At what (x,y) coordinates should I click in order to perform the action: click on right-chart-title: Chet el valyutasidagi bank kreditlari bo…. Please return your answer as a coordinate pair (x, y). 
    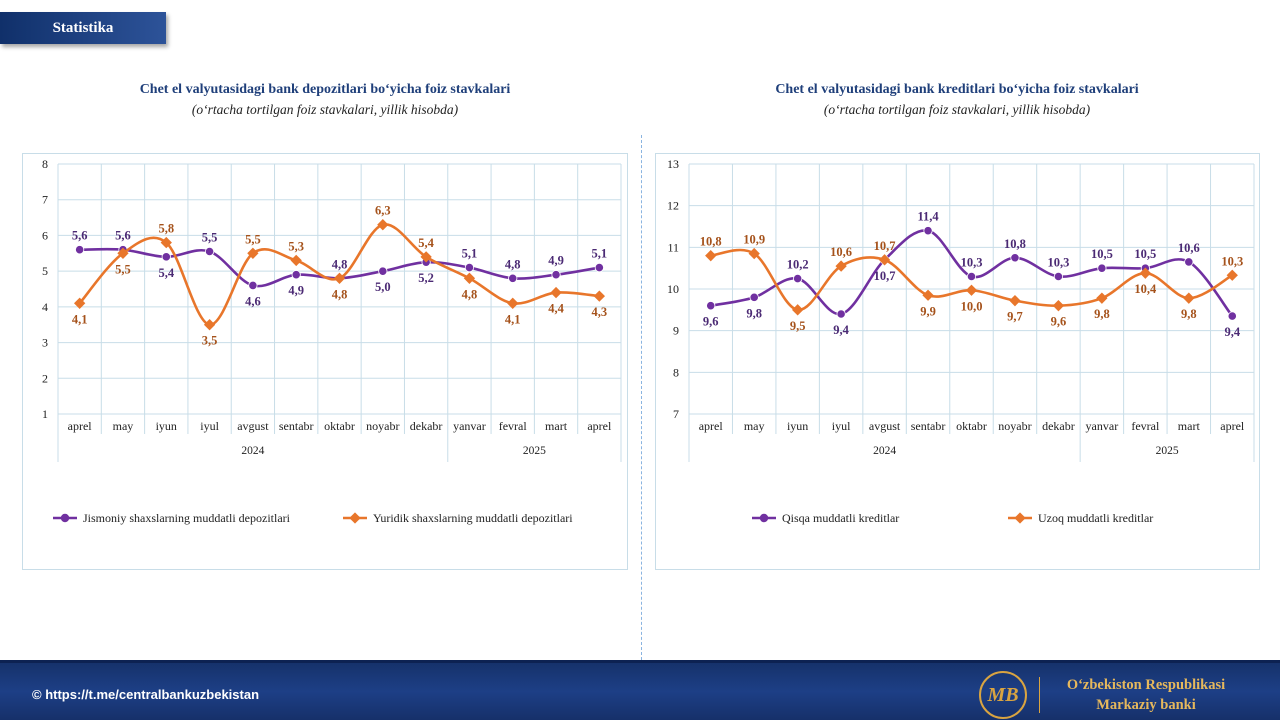
    Looking at the image, I should click on (957, 89).